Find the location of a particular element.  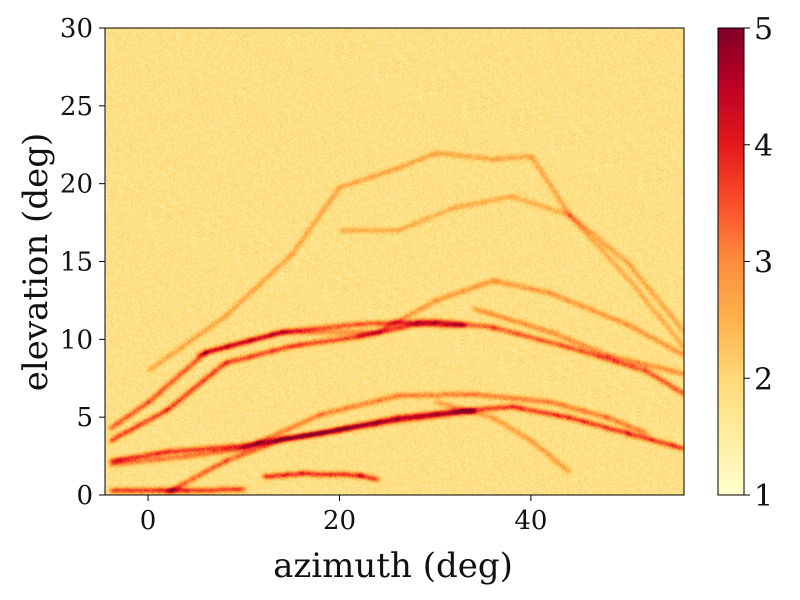

y-tick-label: 30 is located at coordinates (76, 29).